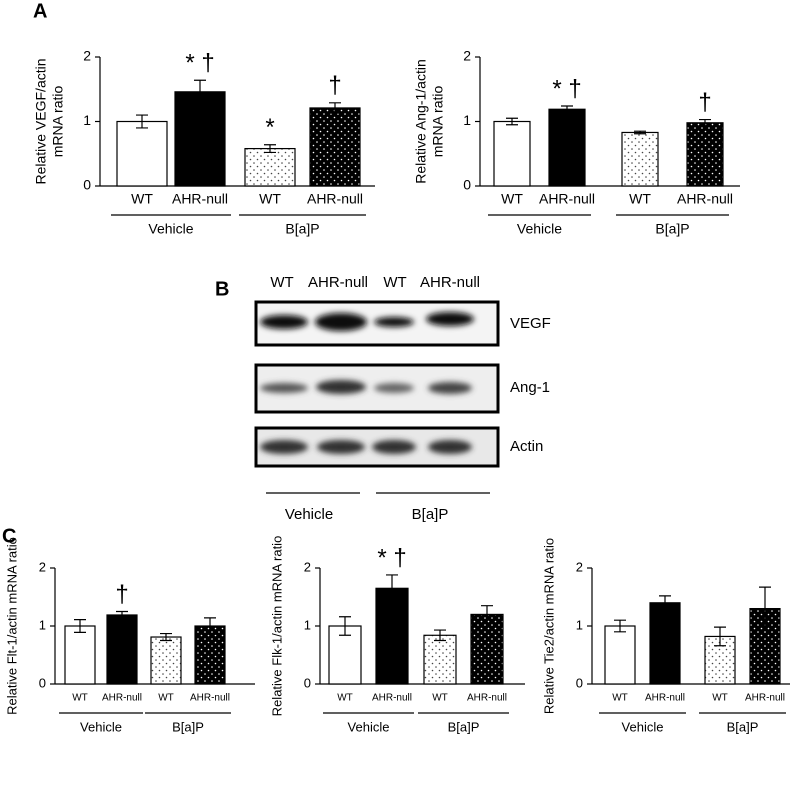 The image size is (800, 787). I want to click on bands, so click(367, 383).